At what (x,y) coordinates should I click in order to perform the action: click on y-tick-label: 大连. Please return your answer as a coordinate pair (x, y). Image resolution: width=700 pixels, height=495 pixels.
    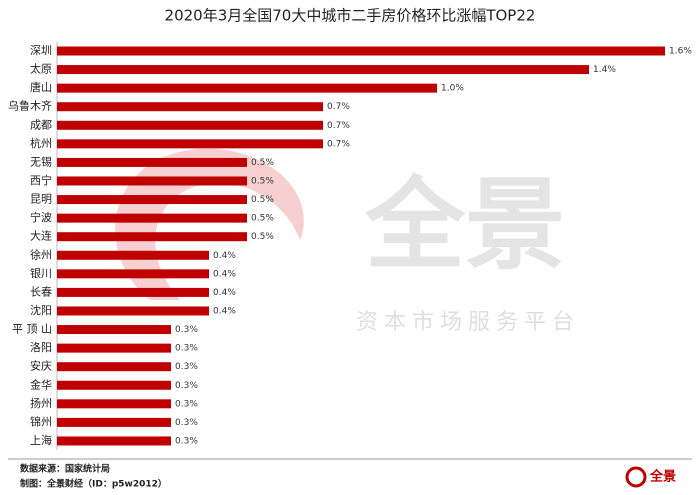
    Looking at the image, I should click on (41, 236).